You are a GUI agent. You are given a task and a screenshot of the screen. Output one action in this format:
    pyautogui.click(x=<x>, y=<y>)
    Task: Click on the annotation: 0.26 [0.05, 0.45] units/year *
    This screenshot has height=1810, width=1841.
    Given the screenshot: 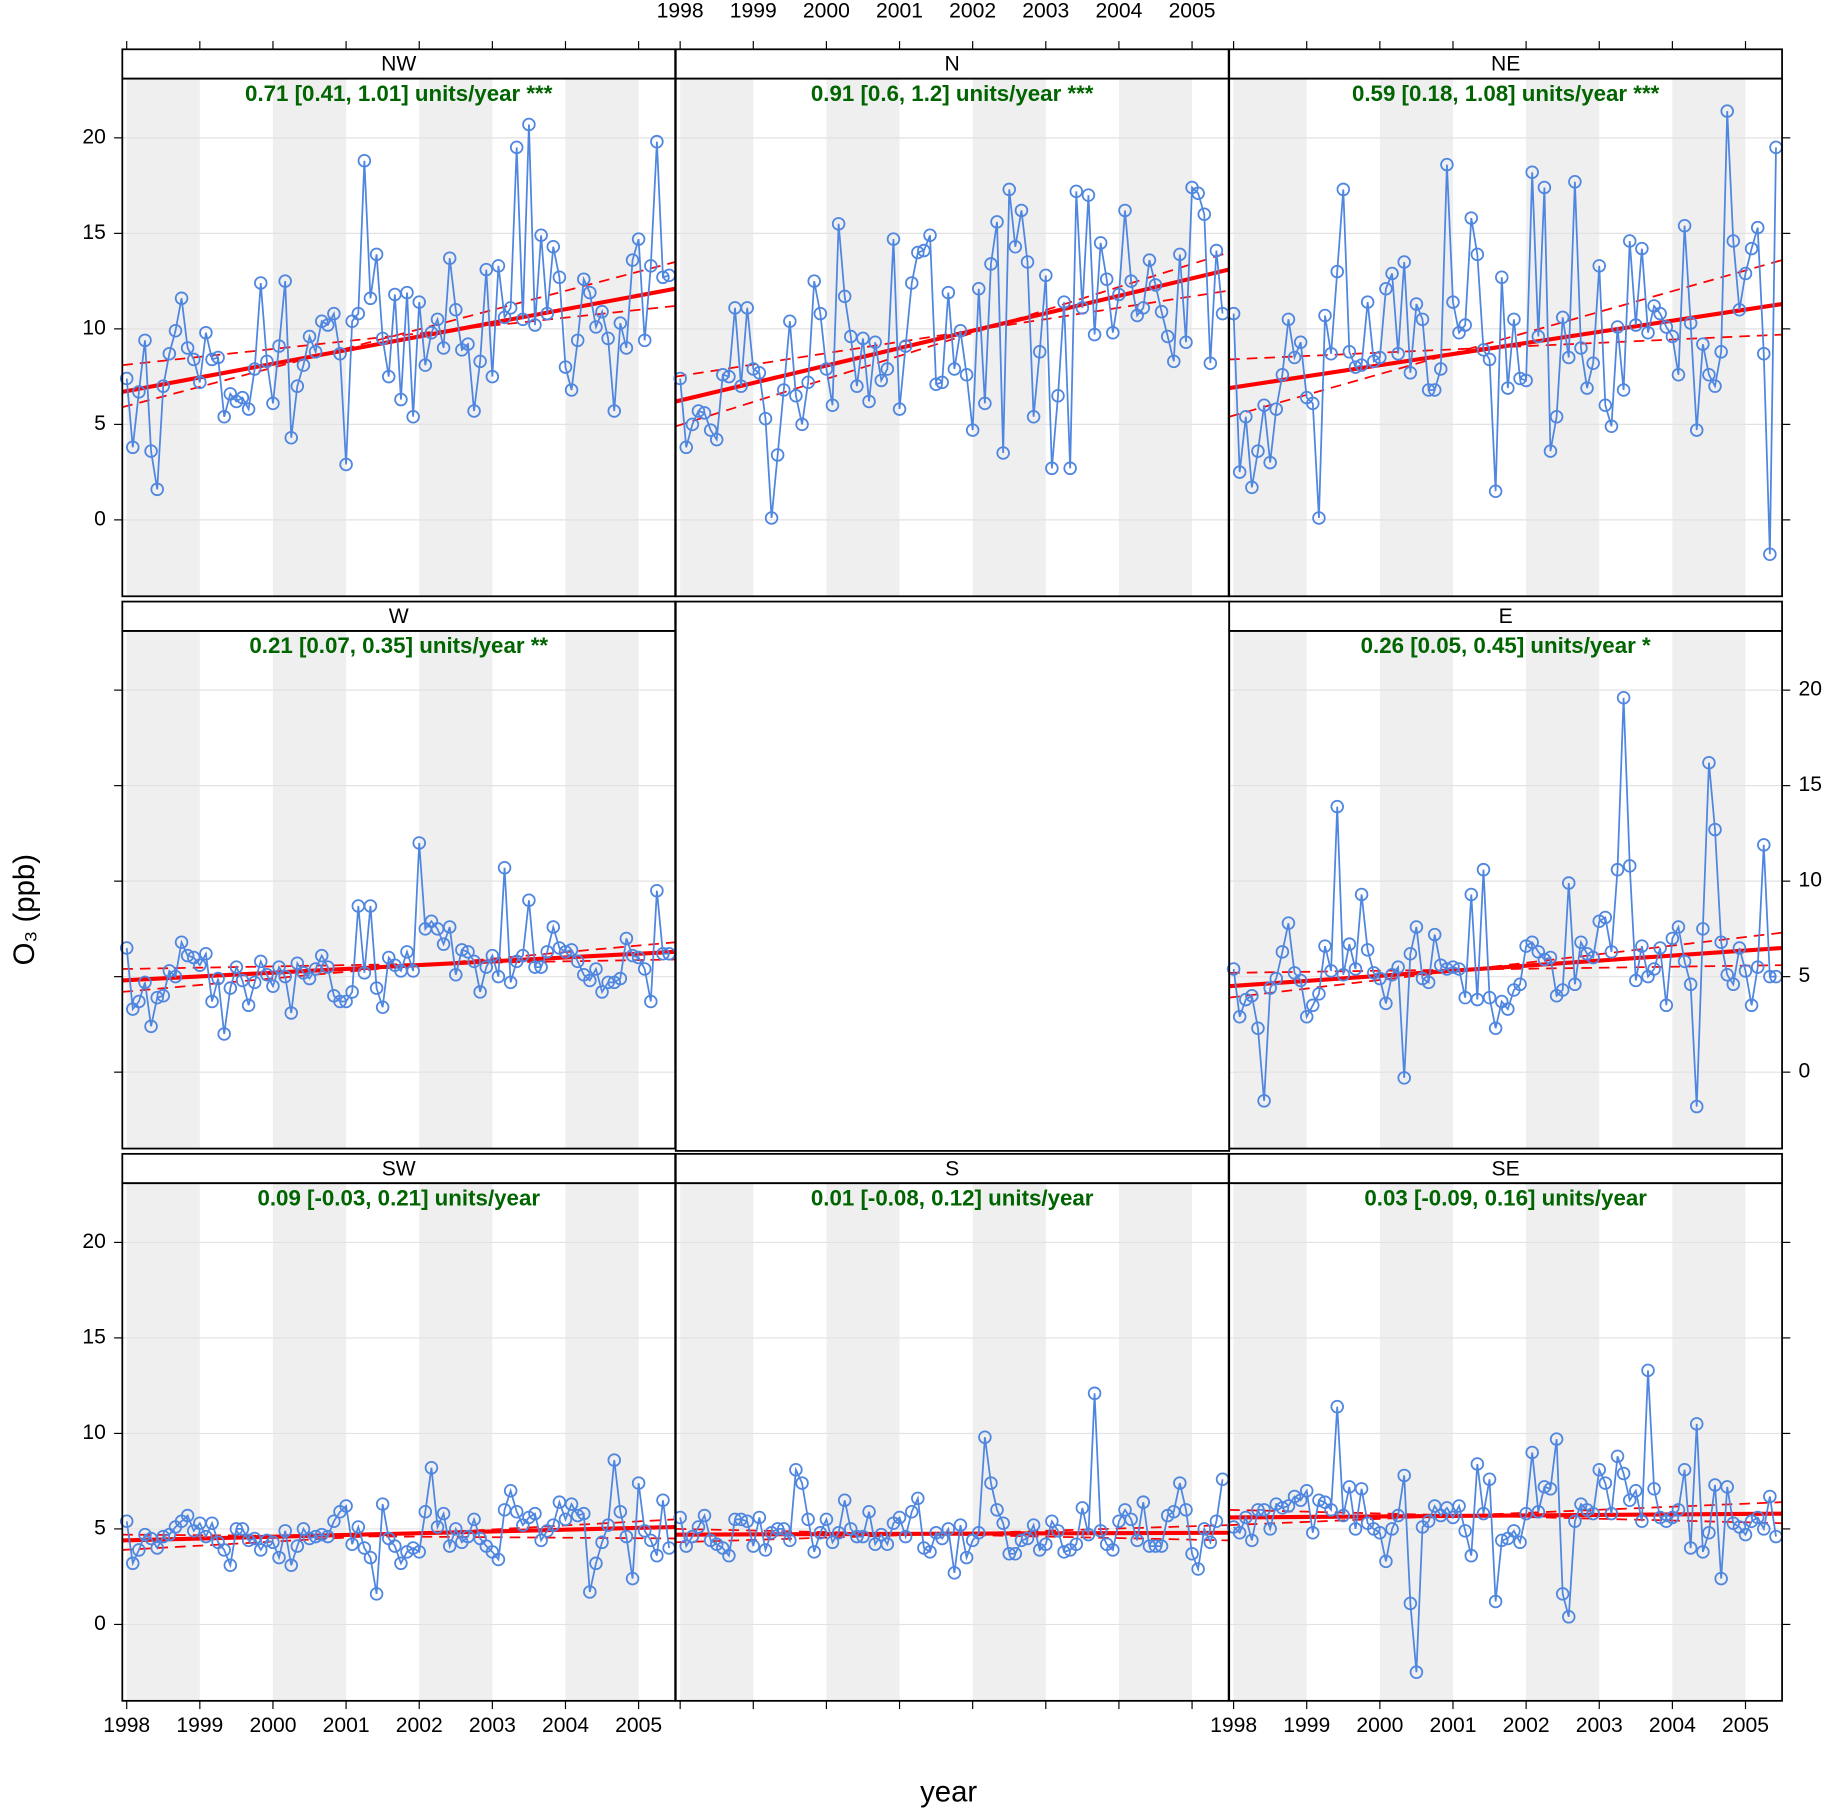 What is the action you would take?
    pyautogui.click(x=1506, y=645)
    